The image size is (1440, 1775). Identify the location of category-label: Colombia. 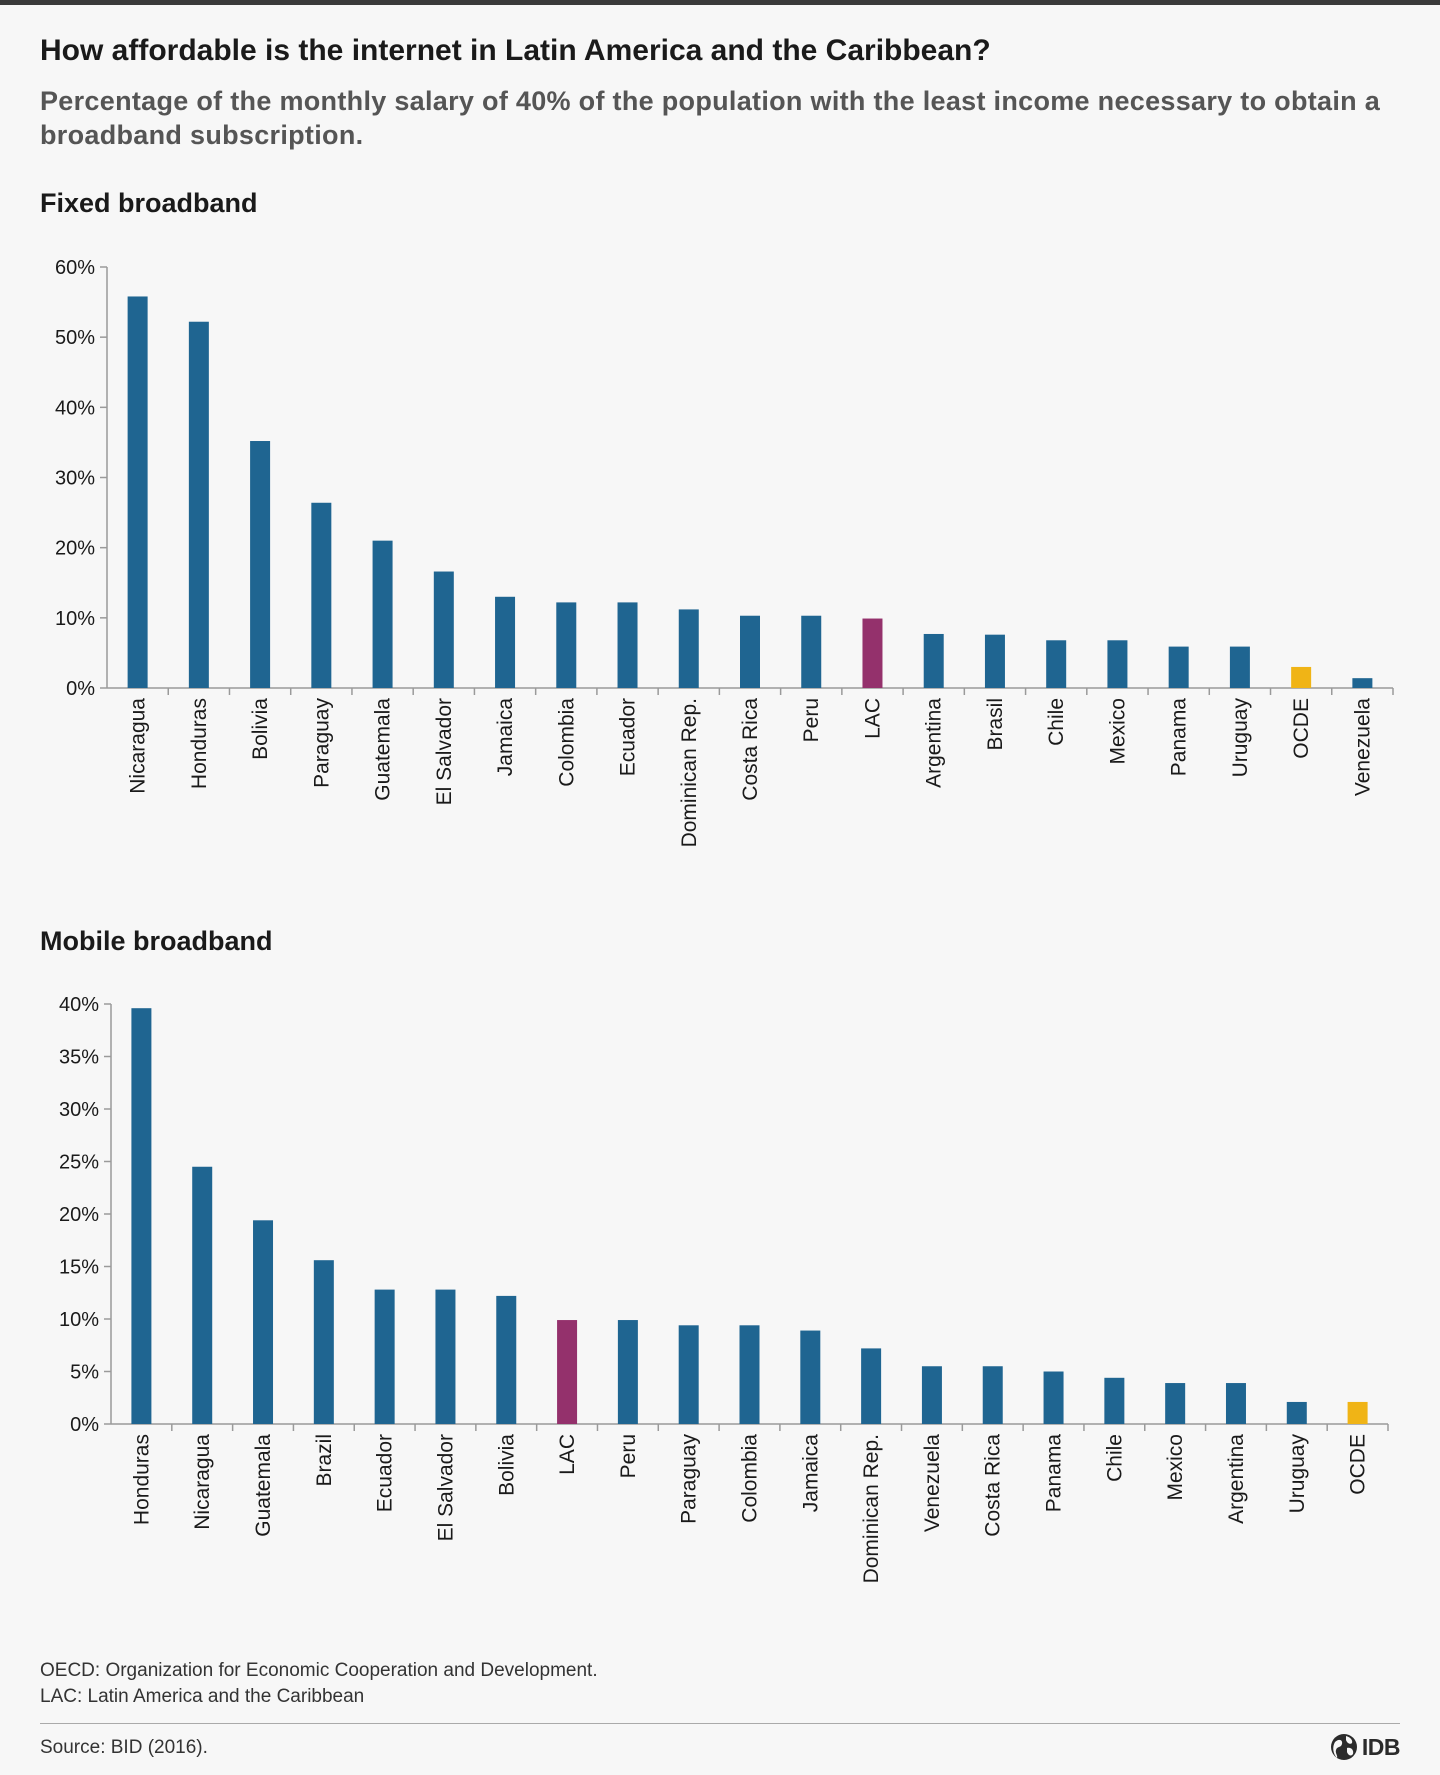
(566, 742).